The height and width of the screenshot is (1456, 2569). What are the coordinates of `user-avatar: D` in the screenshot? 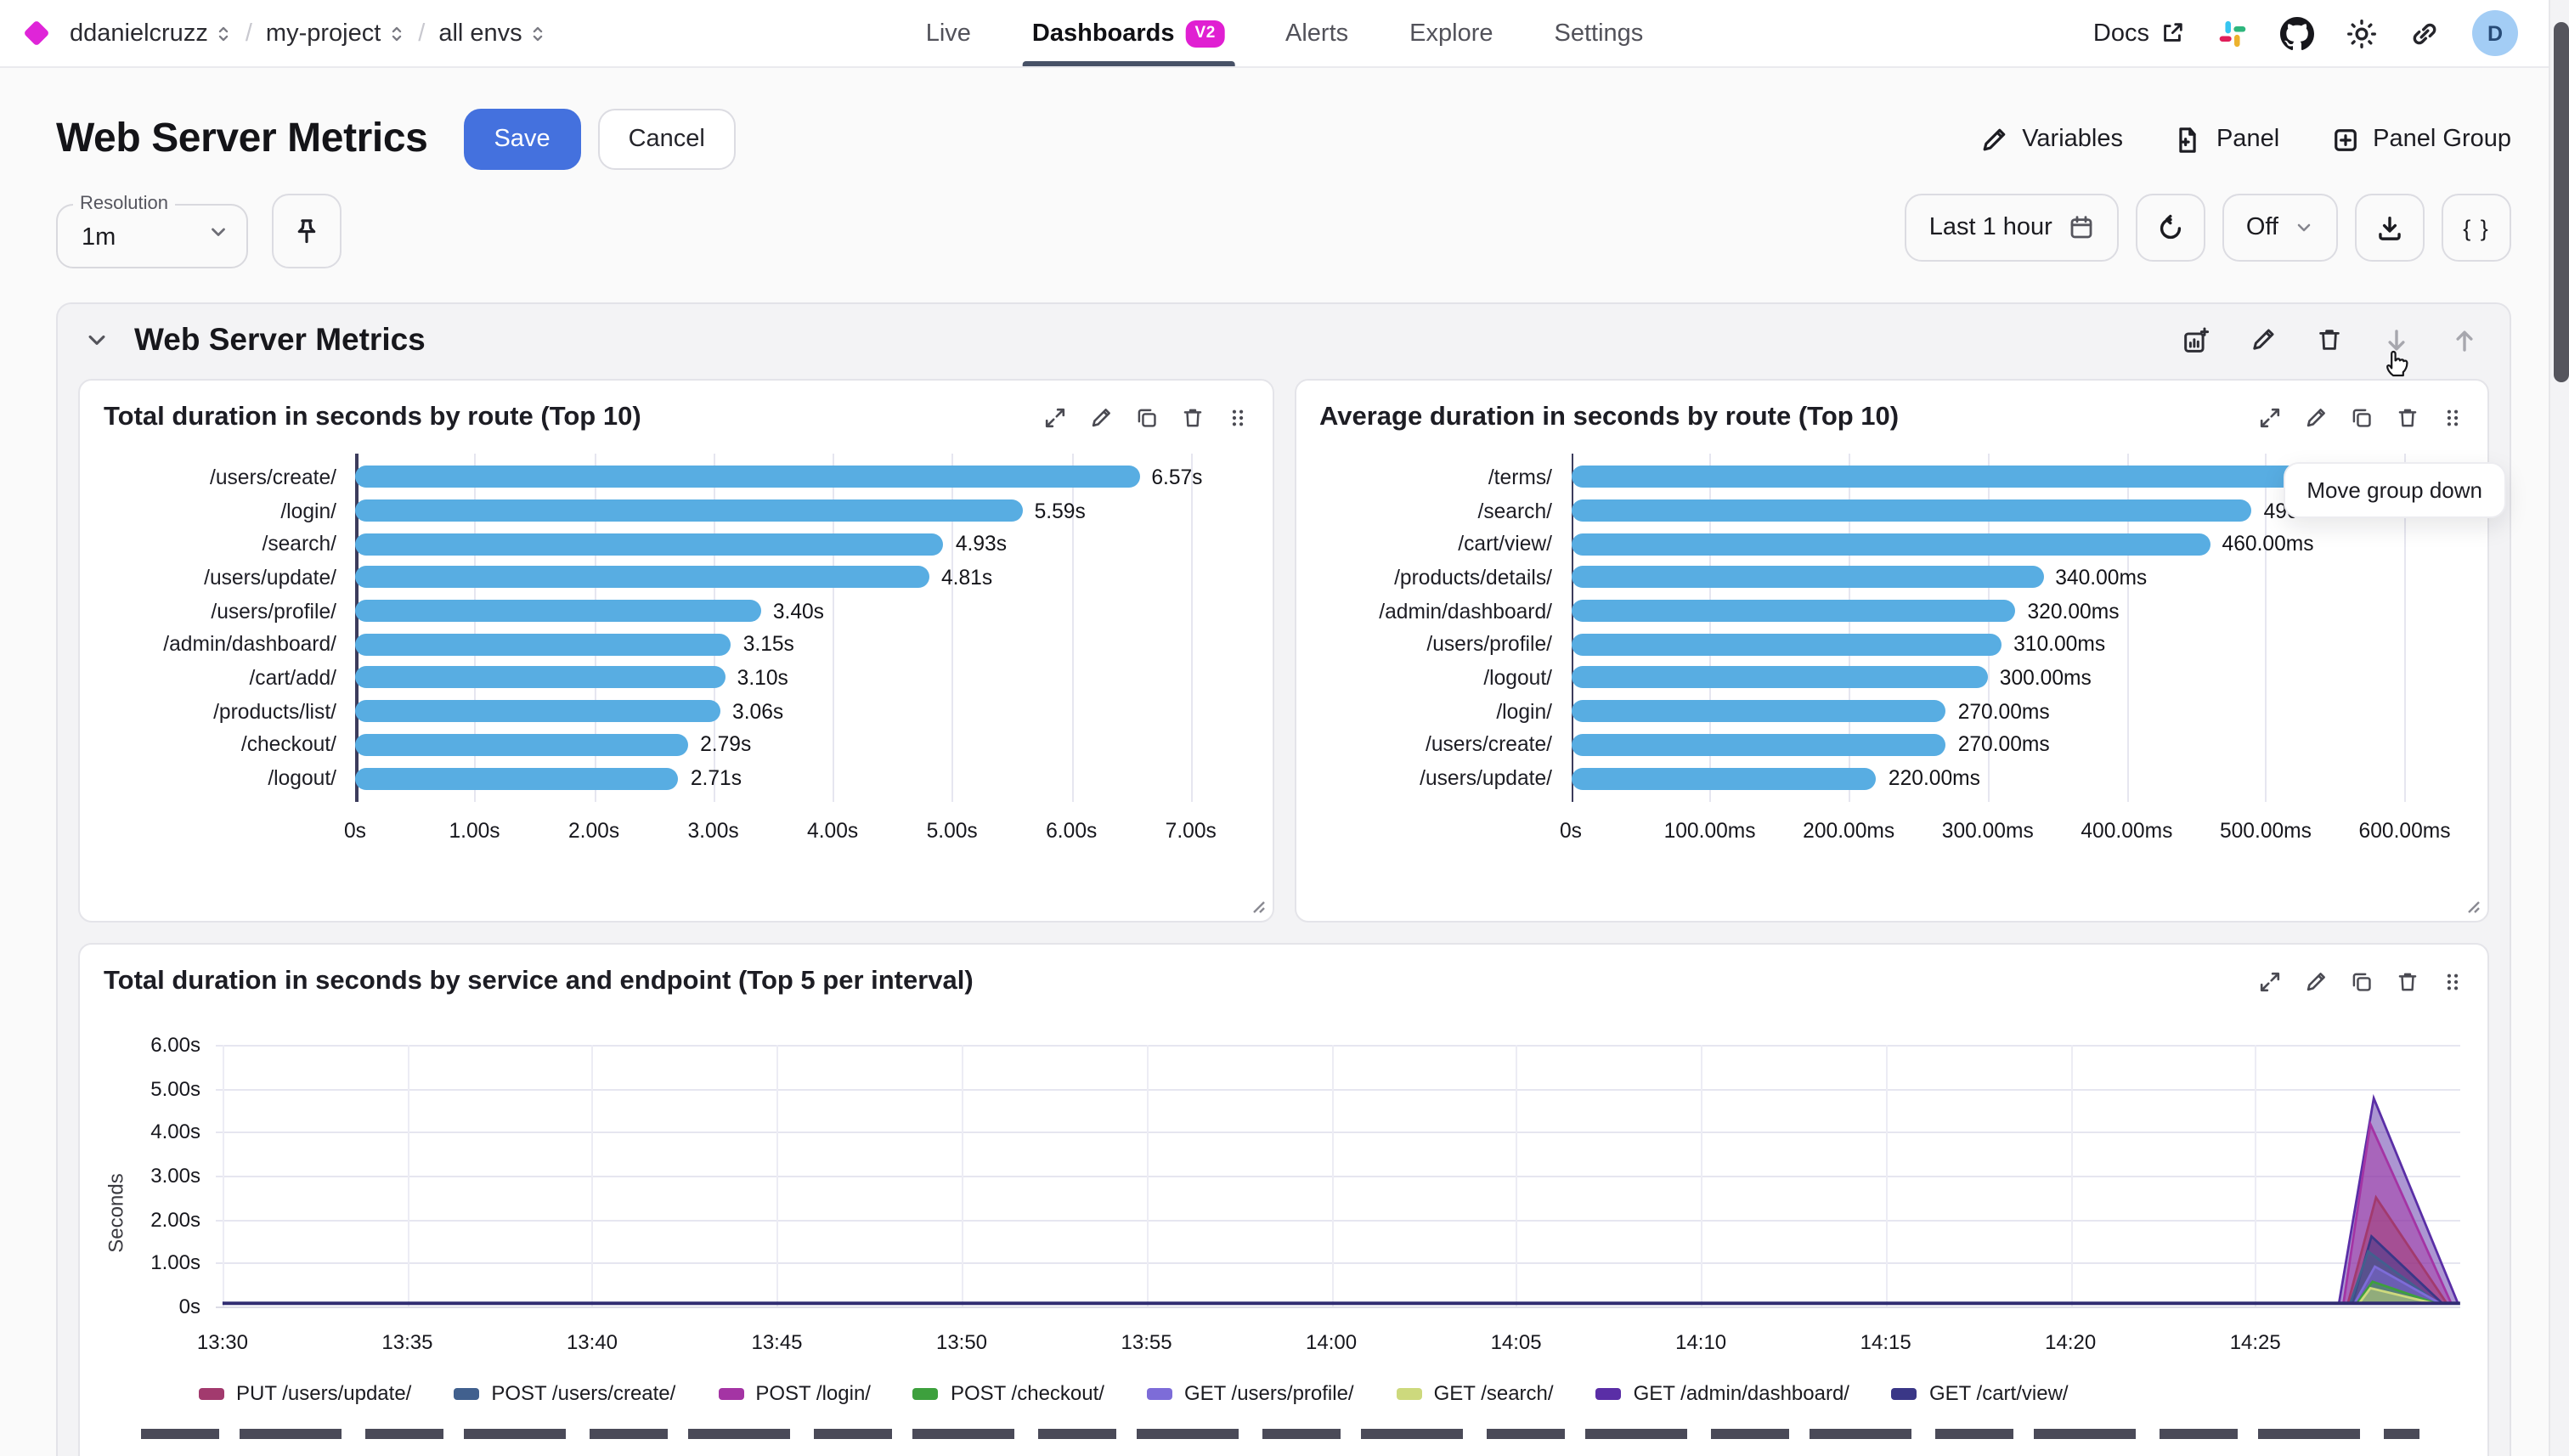 It's located at (2495, 33).